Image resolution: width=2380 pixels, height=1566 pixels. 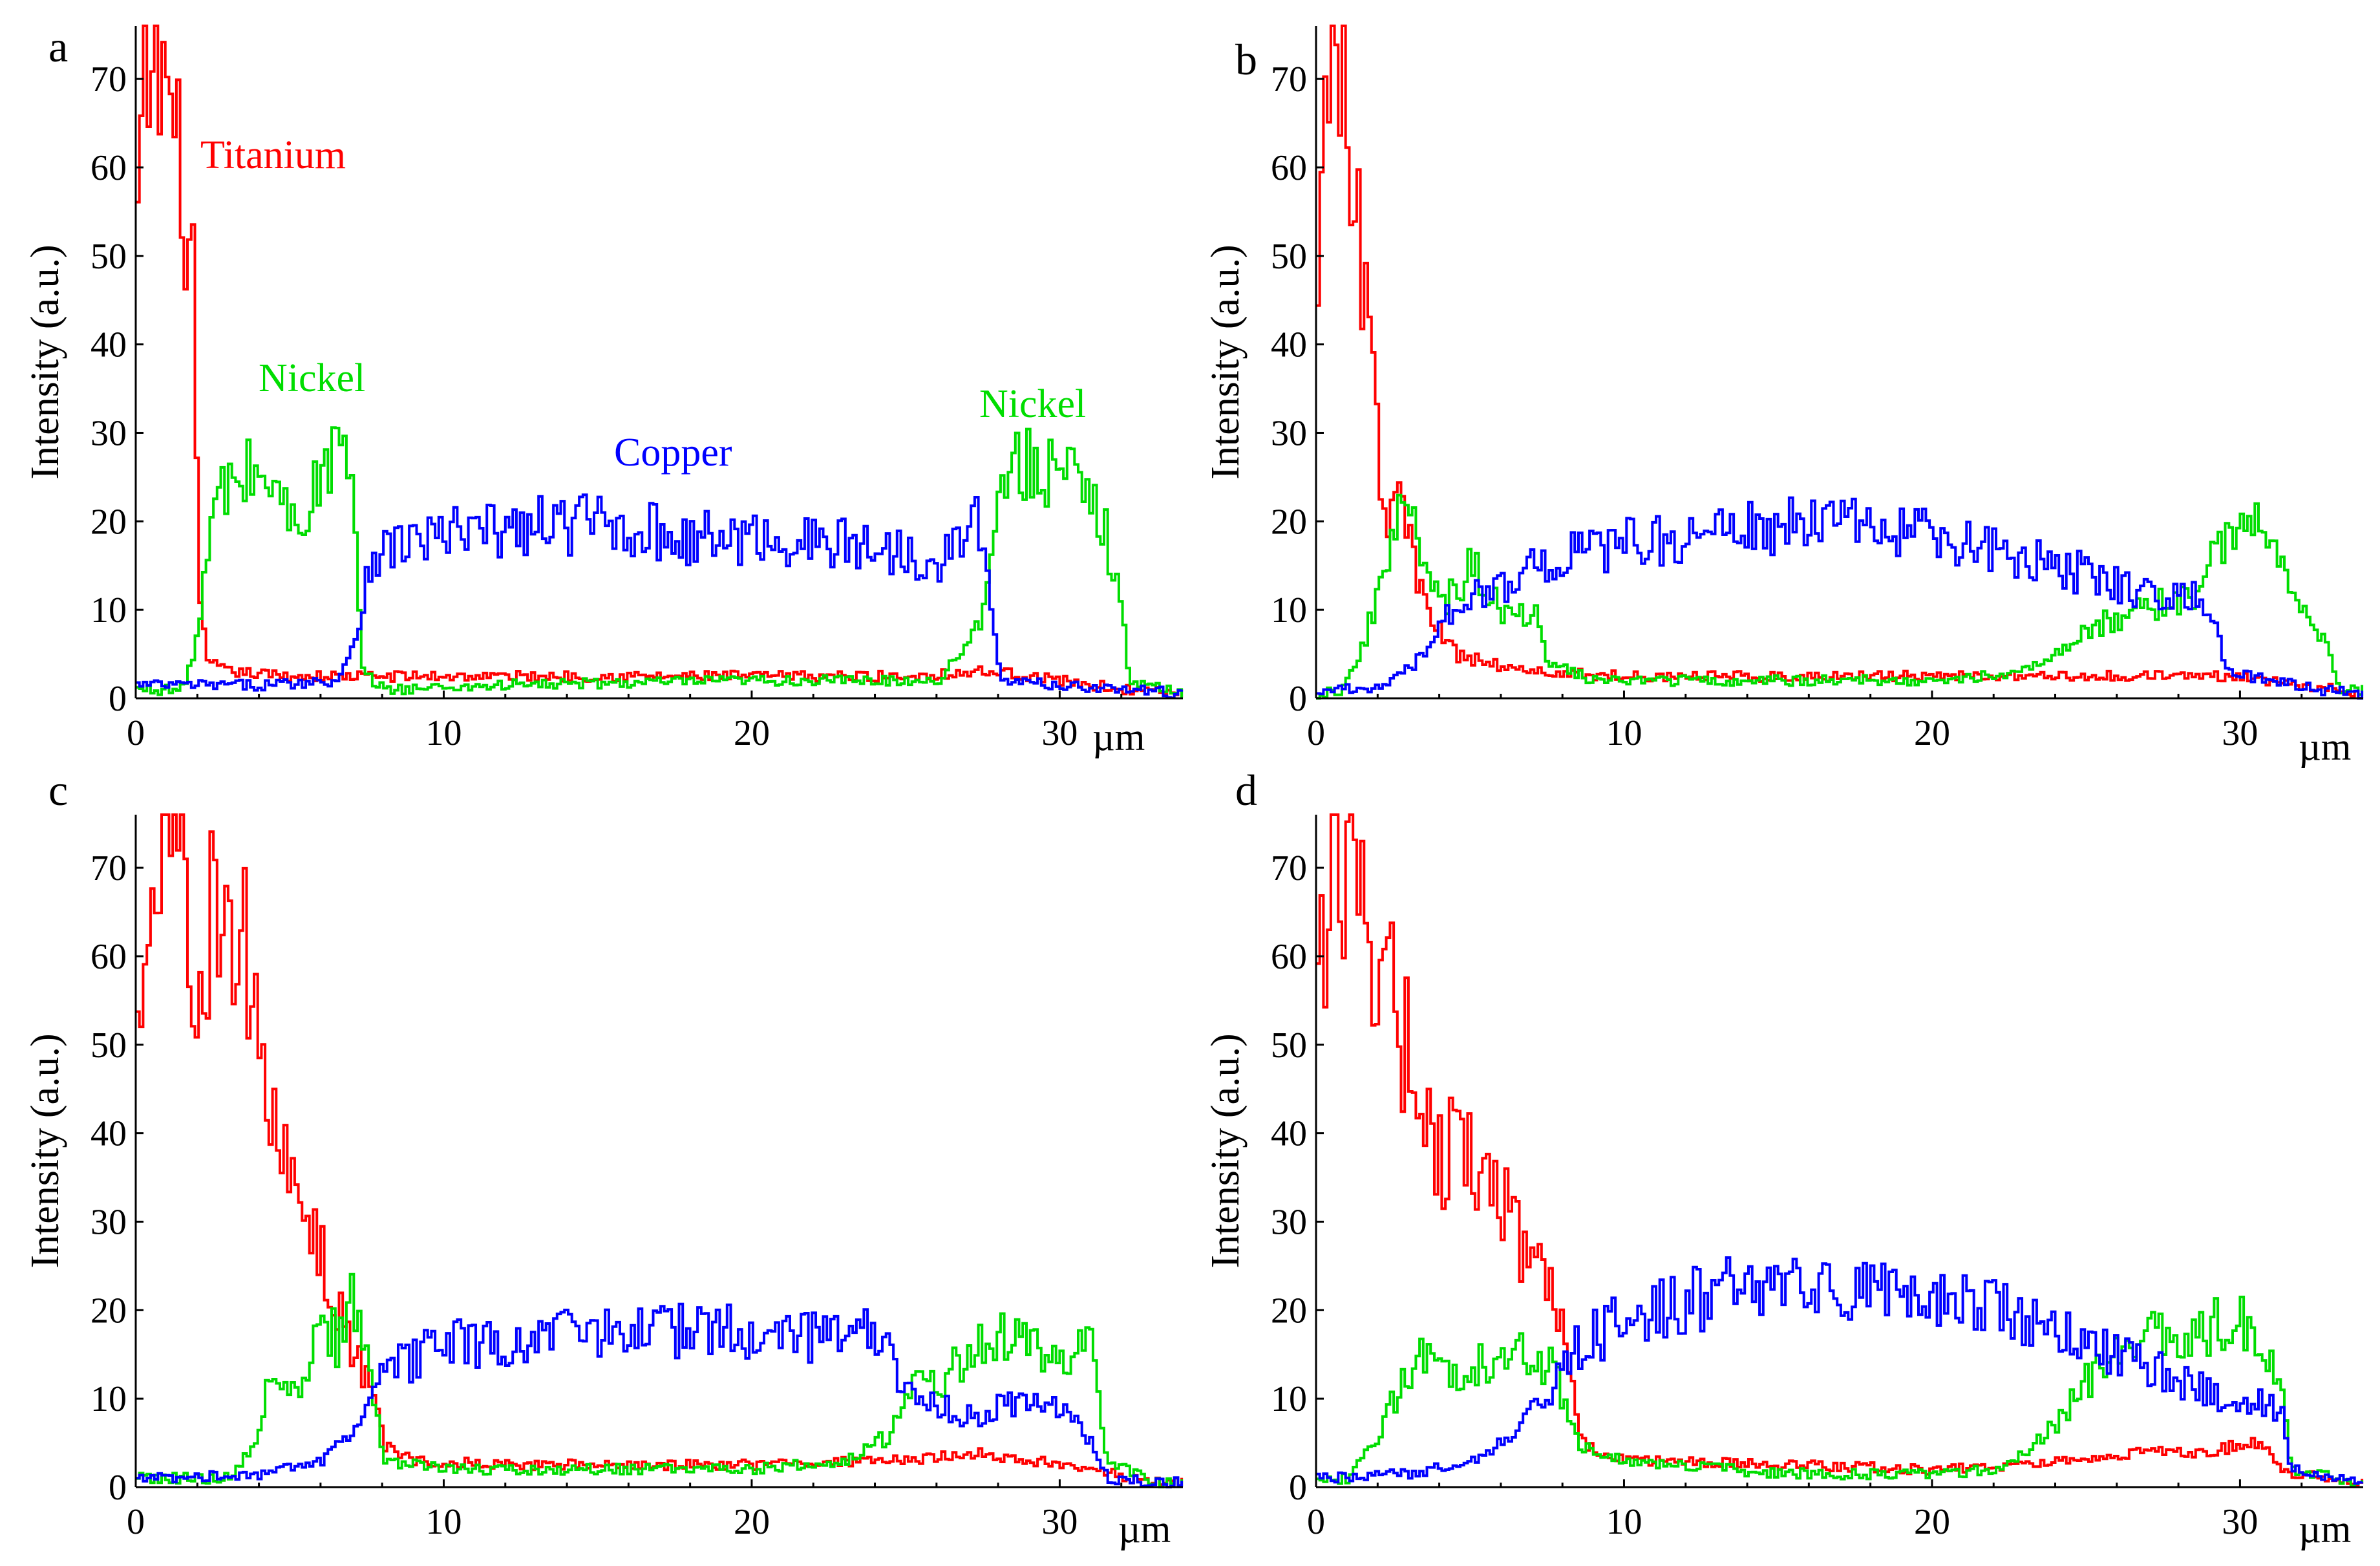 What do you see at coordinates (443, 1522) in the screenshot?
I see `panel-c-x-tick-label: 10` at bounding box center [443, 1522].